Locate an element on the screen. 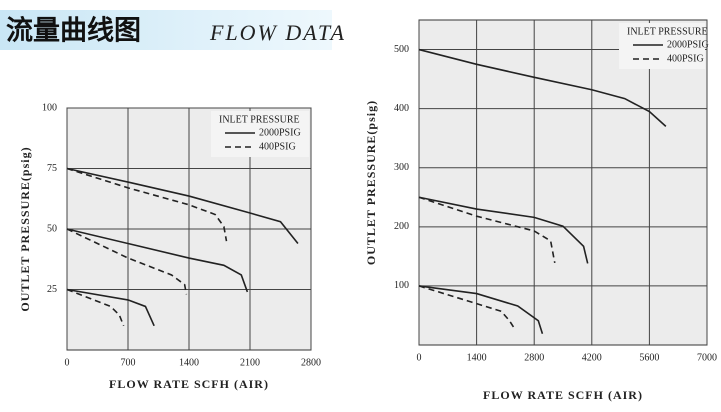 This screenshot has width=721, height=412. header-subtitle: FLOW DATA is located at coordinates (277, 32).